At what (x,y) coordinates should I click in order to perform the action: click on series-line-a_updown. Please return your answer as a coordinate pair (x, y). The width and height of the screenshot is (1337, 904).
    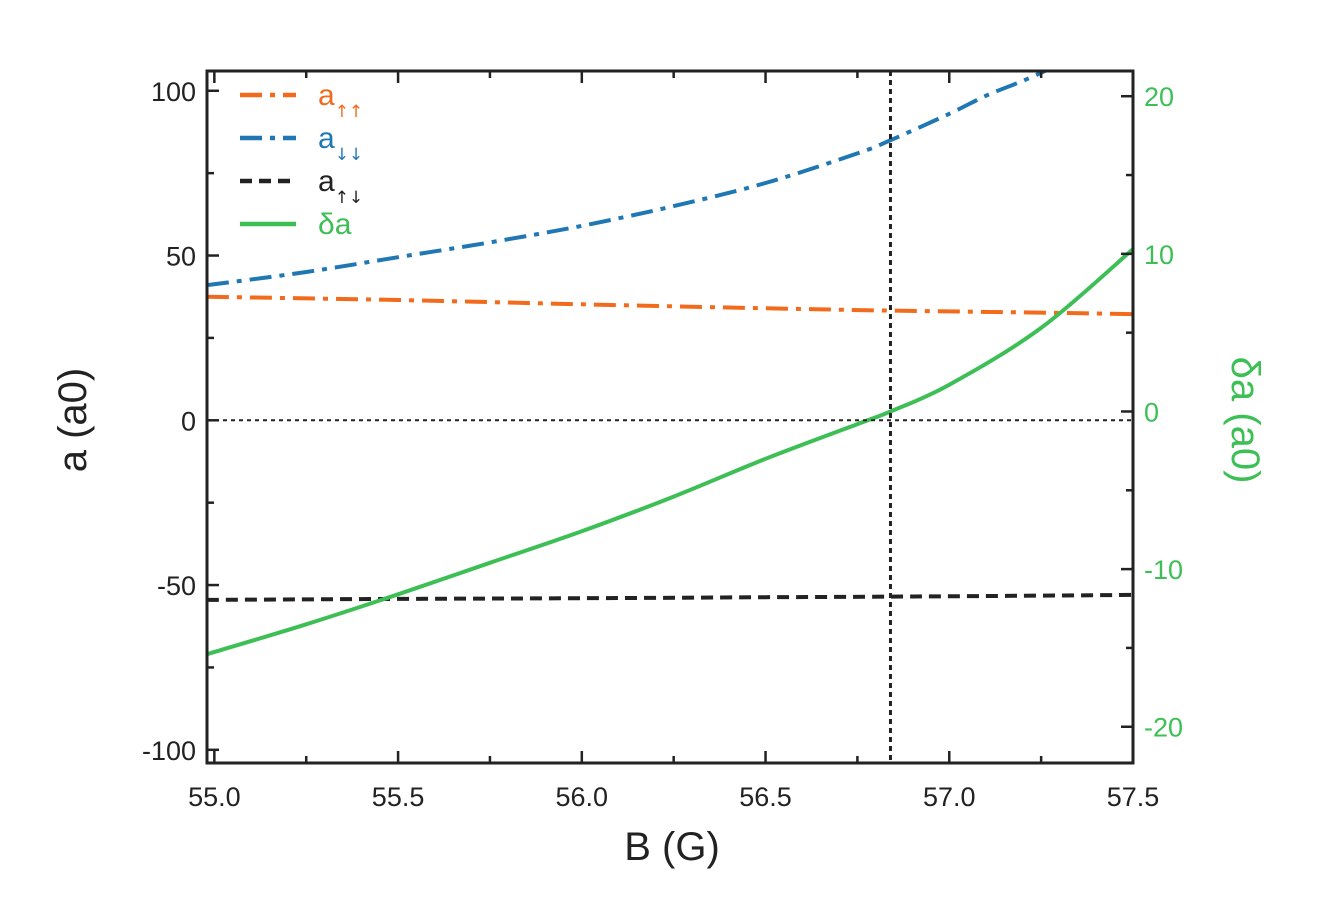
    Looking at the image, I should click on (670, 597).